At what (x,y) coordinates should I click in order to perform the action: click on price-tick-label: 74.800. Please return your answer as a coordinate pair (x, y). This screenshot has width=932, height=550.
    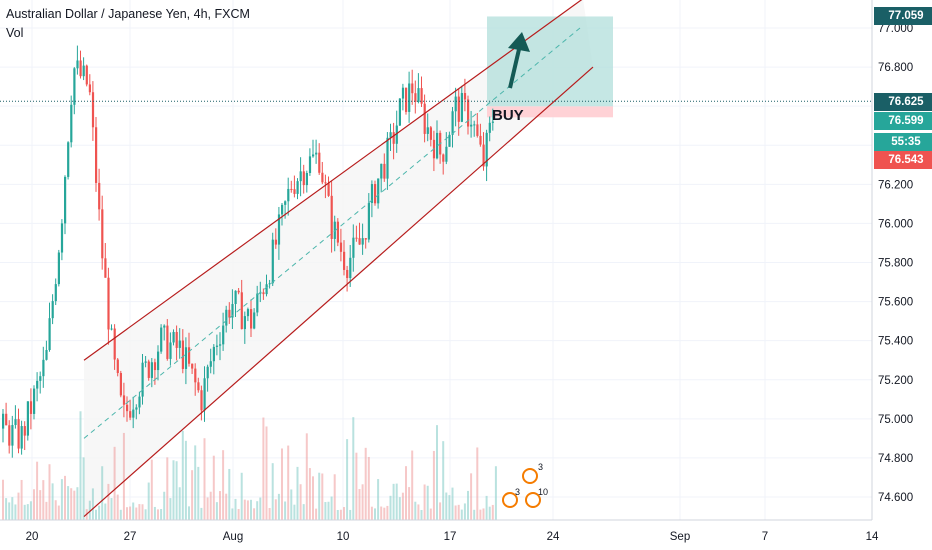
    Looking at the image, I should click on (895, 459).